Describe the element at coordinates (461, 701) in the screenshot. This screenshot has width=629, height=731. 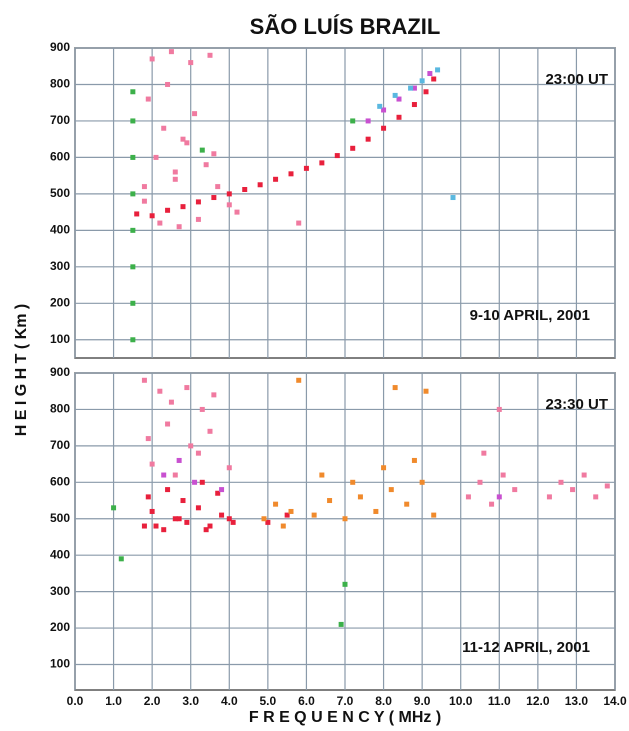
I see `x-tick-label: 10.0` at that location.